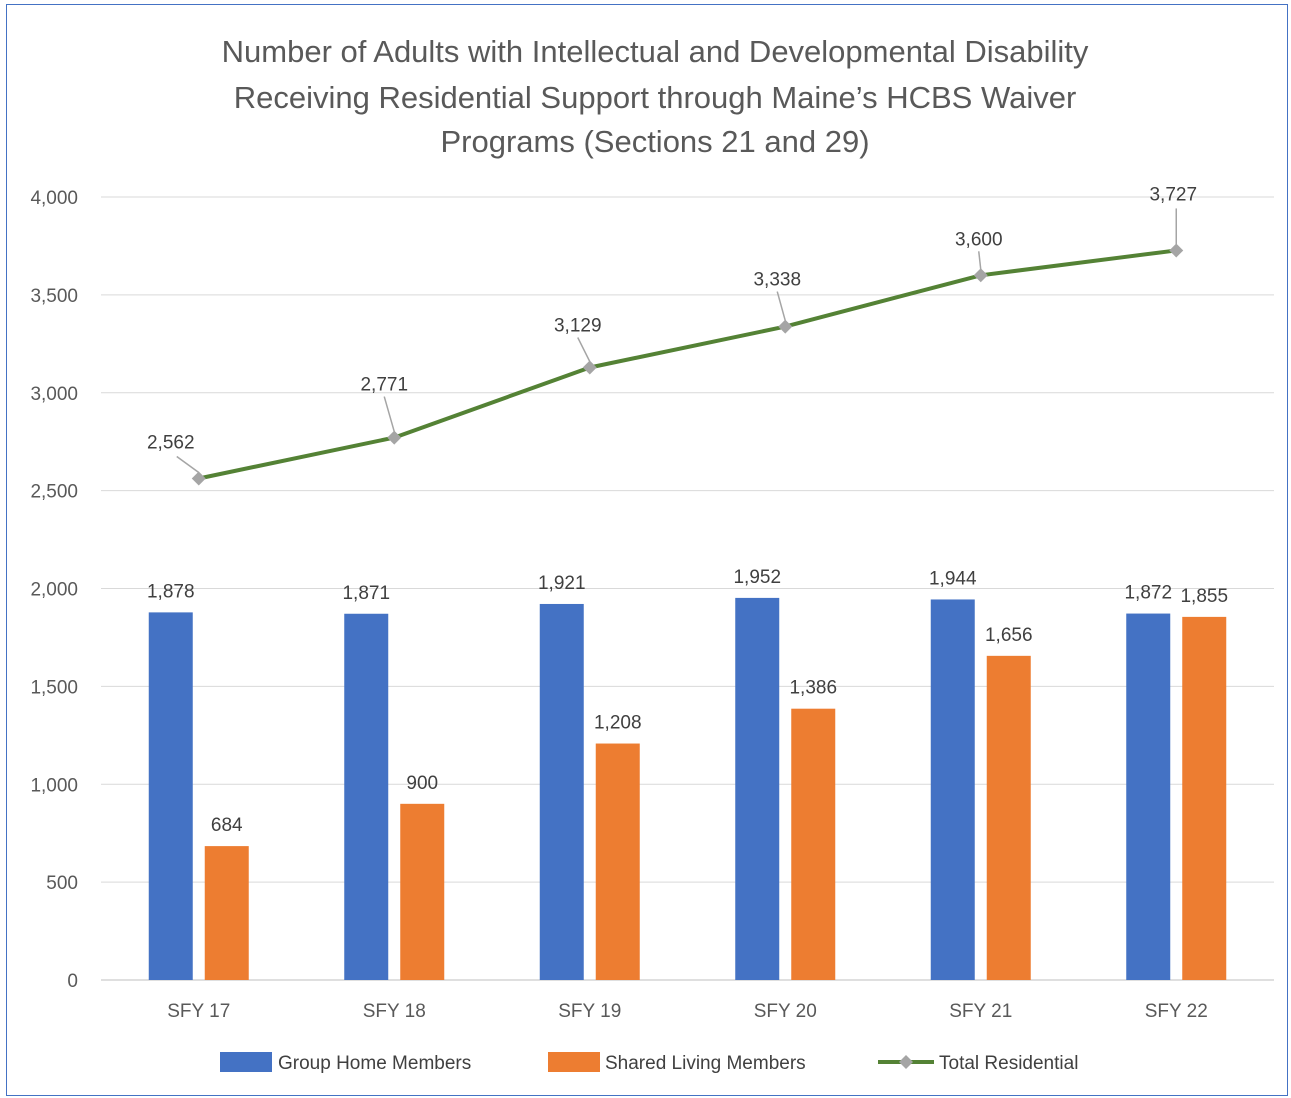  Describe the element at coordinates (1148, 593) in the screenshot. I see `data-label: 1,872` at that location.